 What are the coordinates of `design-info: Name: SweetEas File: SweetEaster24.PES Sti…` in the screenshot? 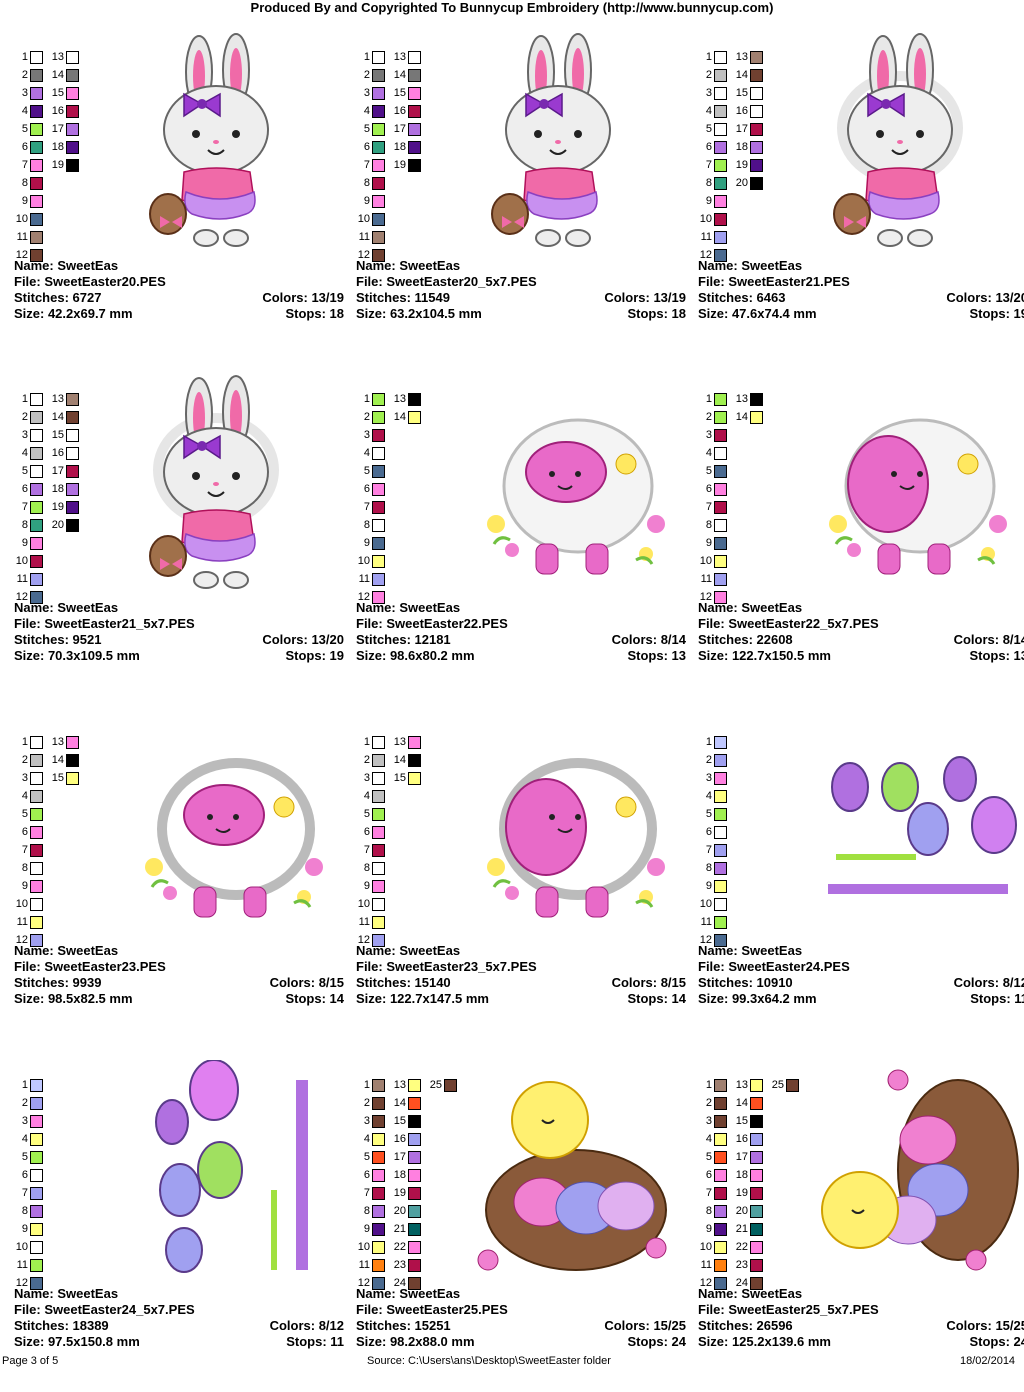 It's located at (861, 975).